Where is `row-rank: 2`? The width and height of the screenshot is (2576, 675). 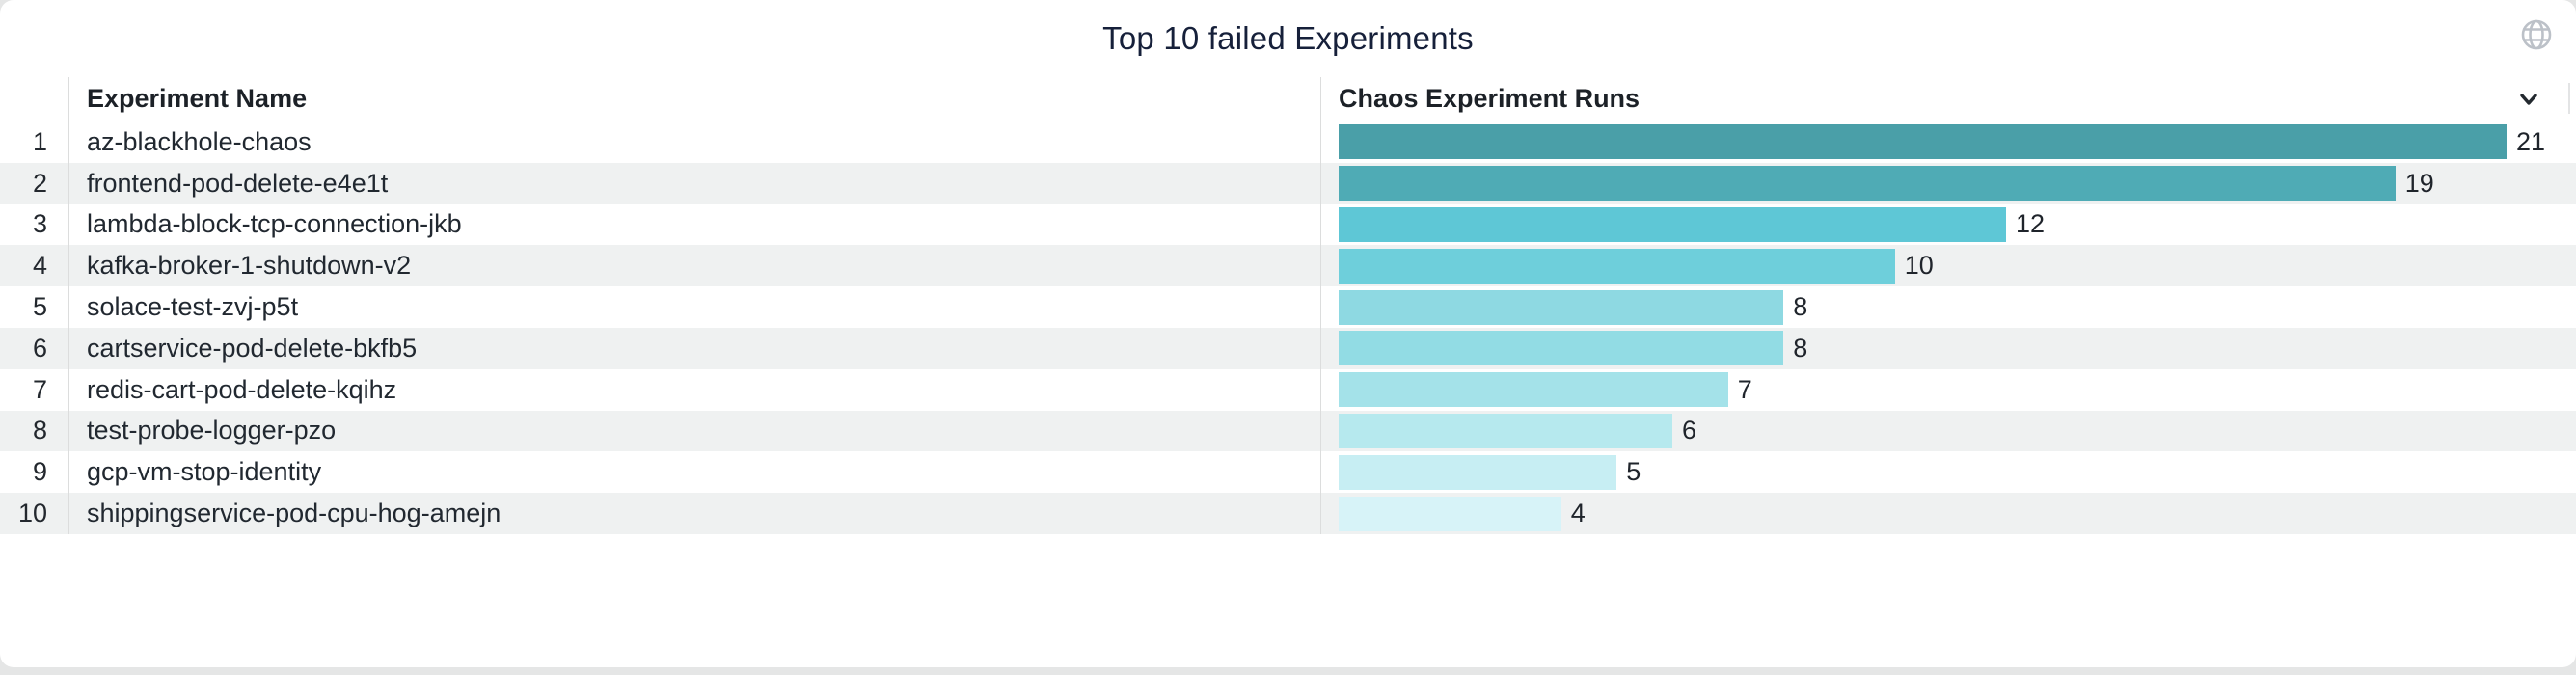 row-rank: 2 is located at coordinates (34, 183).